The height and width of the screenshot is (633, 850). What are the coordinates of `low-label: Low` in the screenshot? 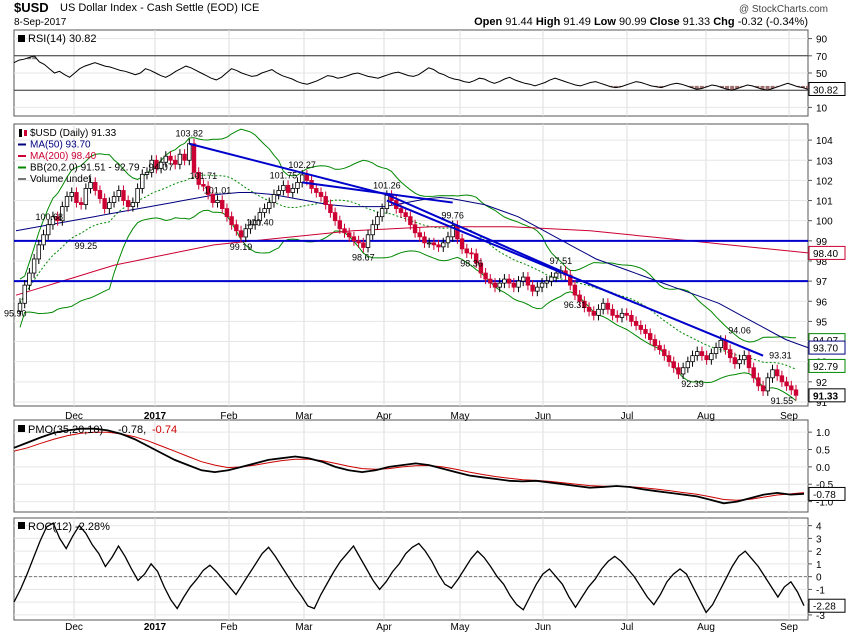 It's located at (604, 22).